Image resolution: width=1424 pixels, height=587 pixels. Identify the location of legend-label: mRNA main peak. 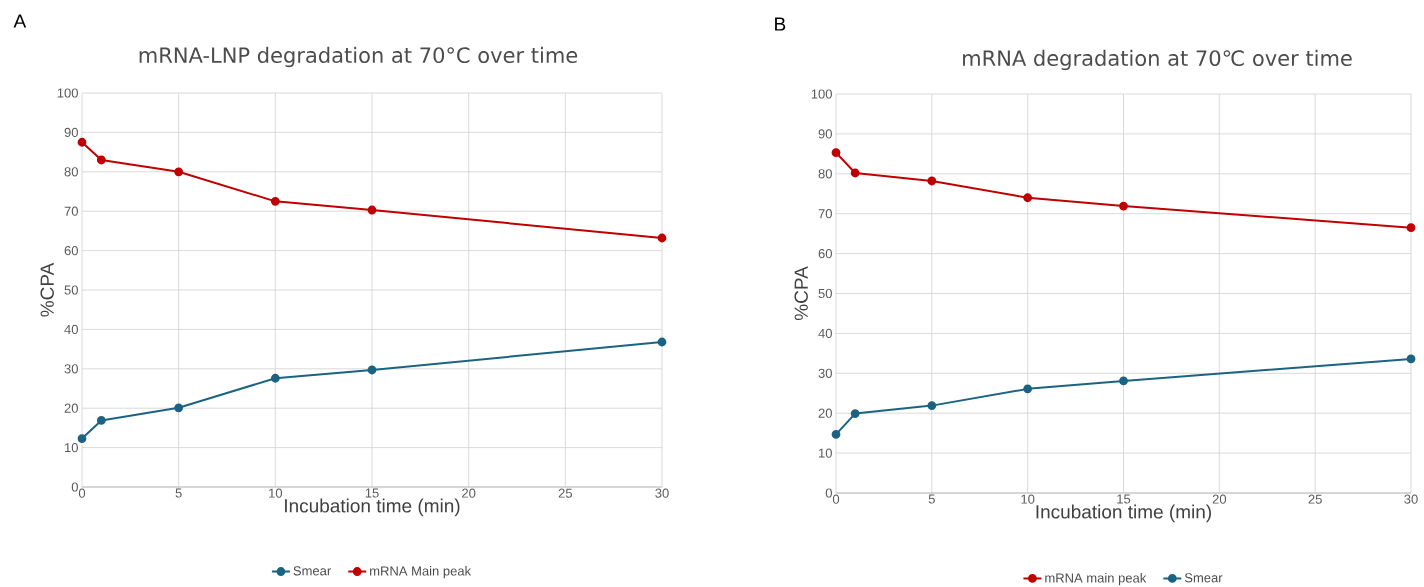
(1096, 579).